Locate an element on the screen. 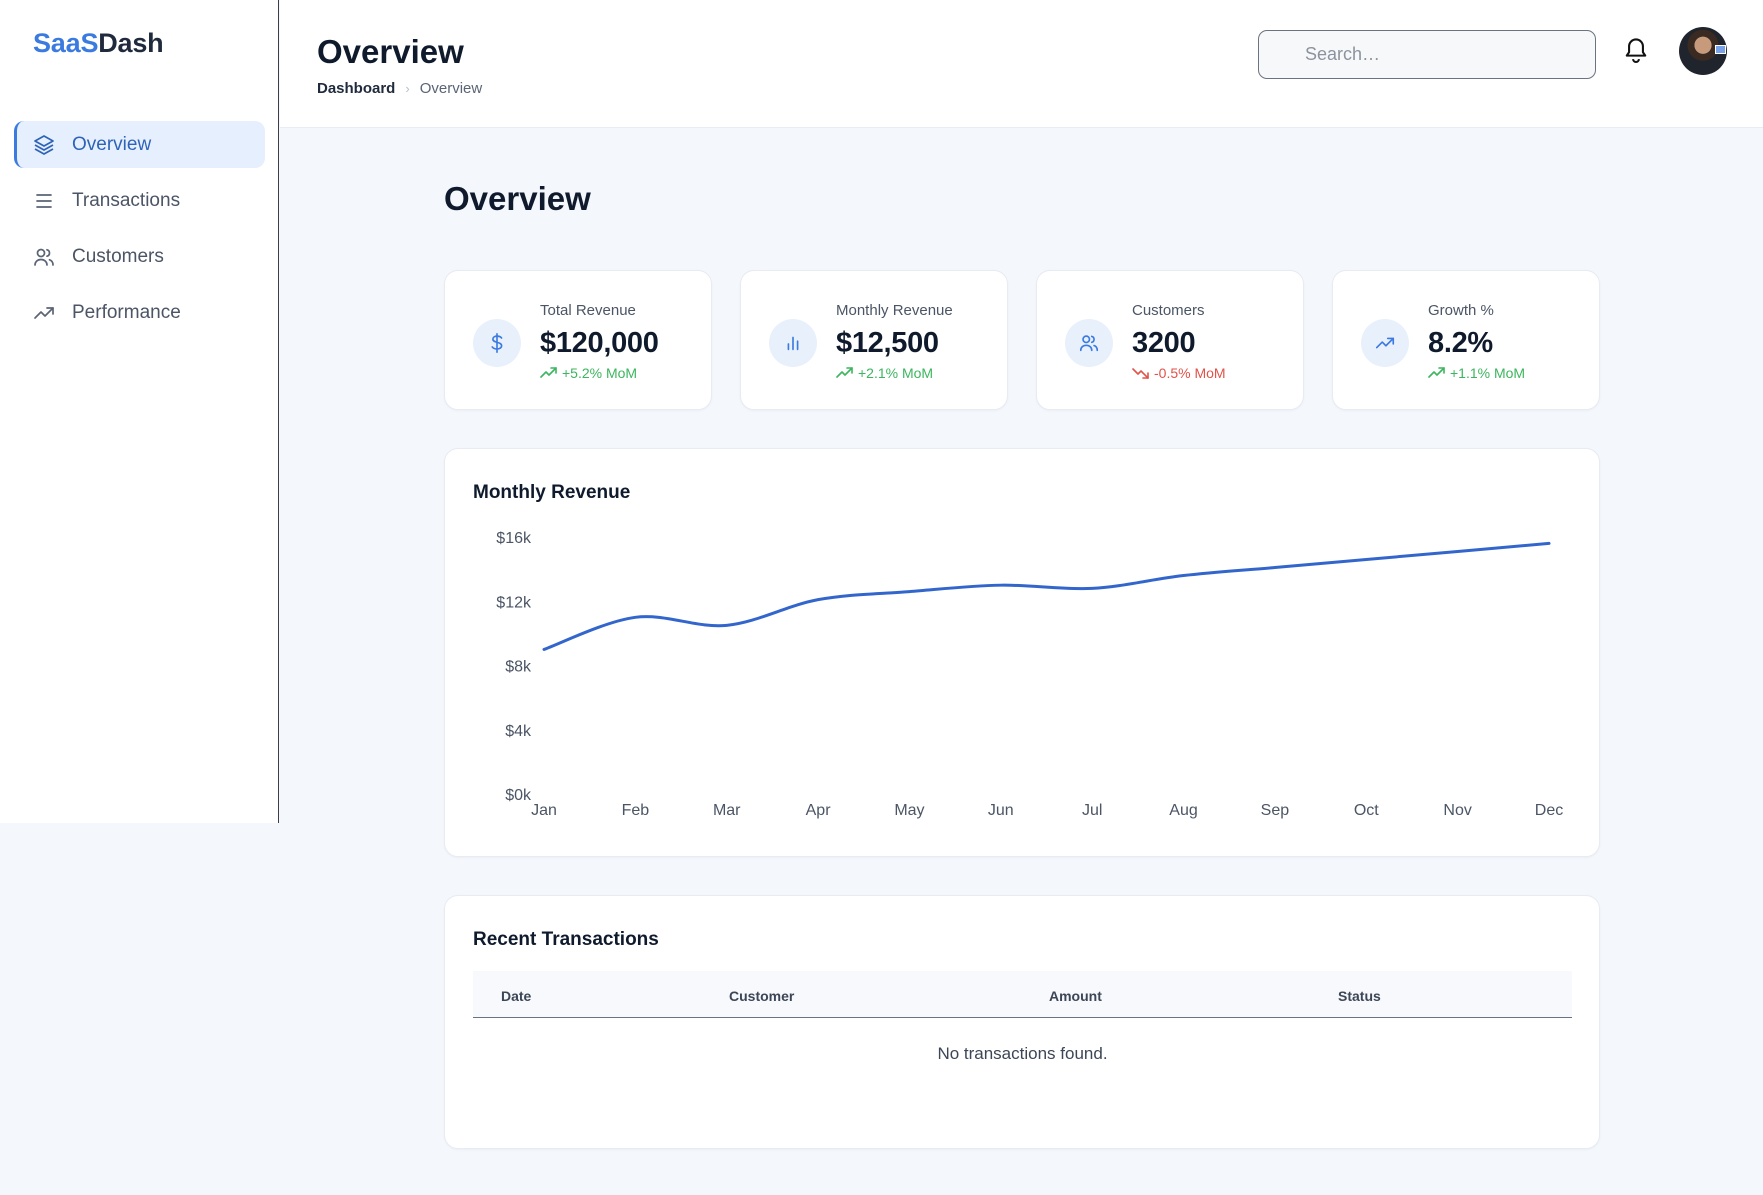  kpi-value: $12,500 is located at coordinates (887, 343).